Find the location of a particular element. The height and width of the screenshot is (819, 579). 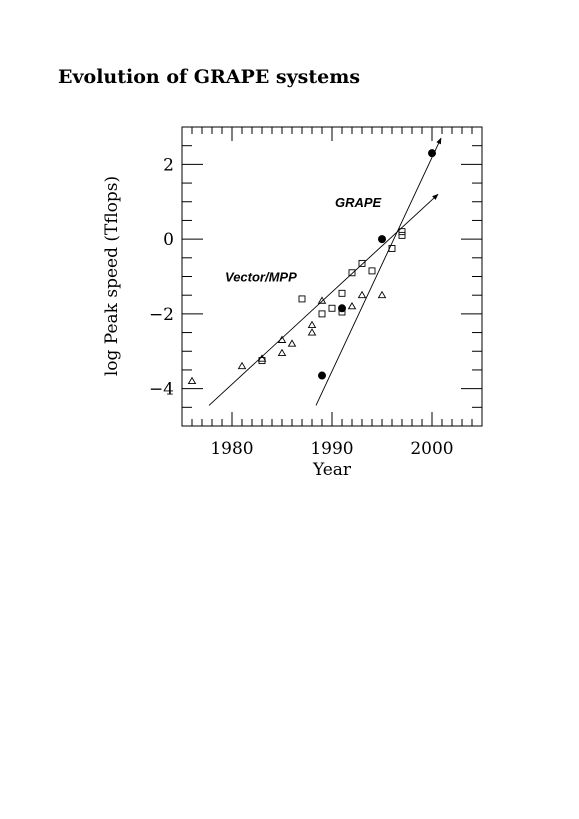

y-tick-label: 0 is located at coordinates (168, 240).